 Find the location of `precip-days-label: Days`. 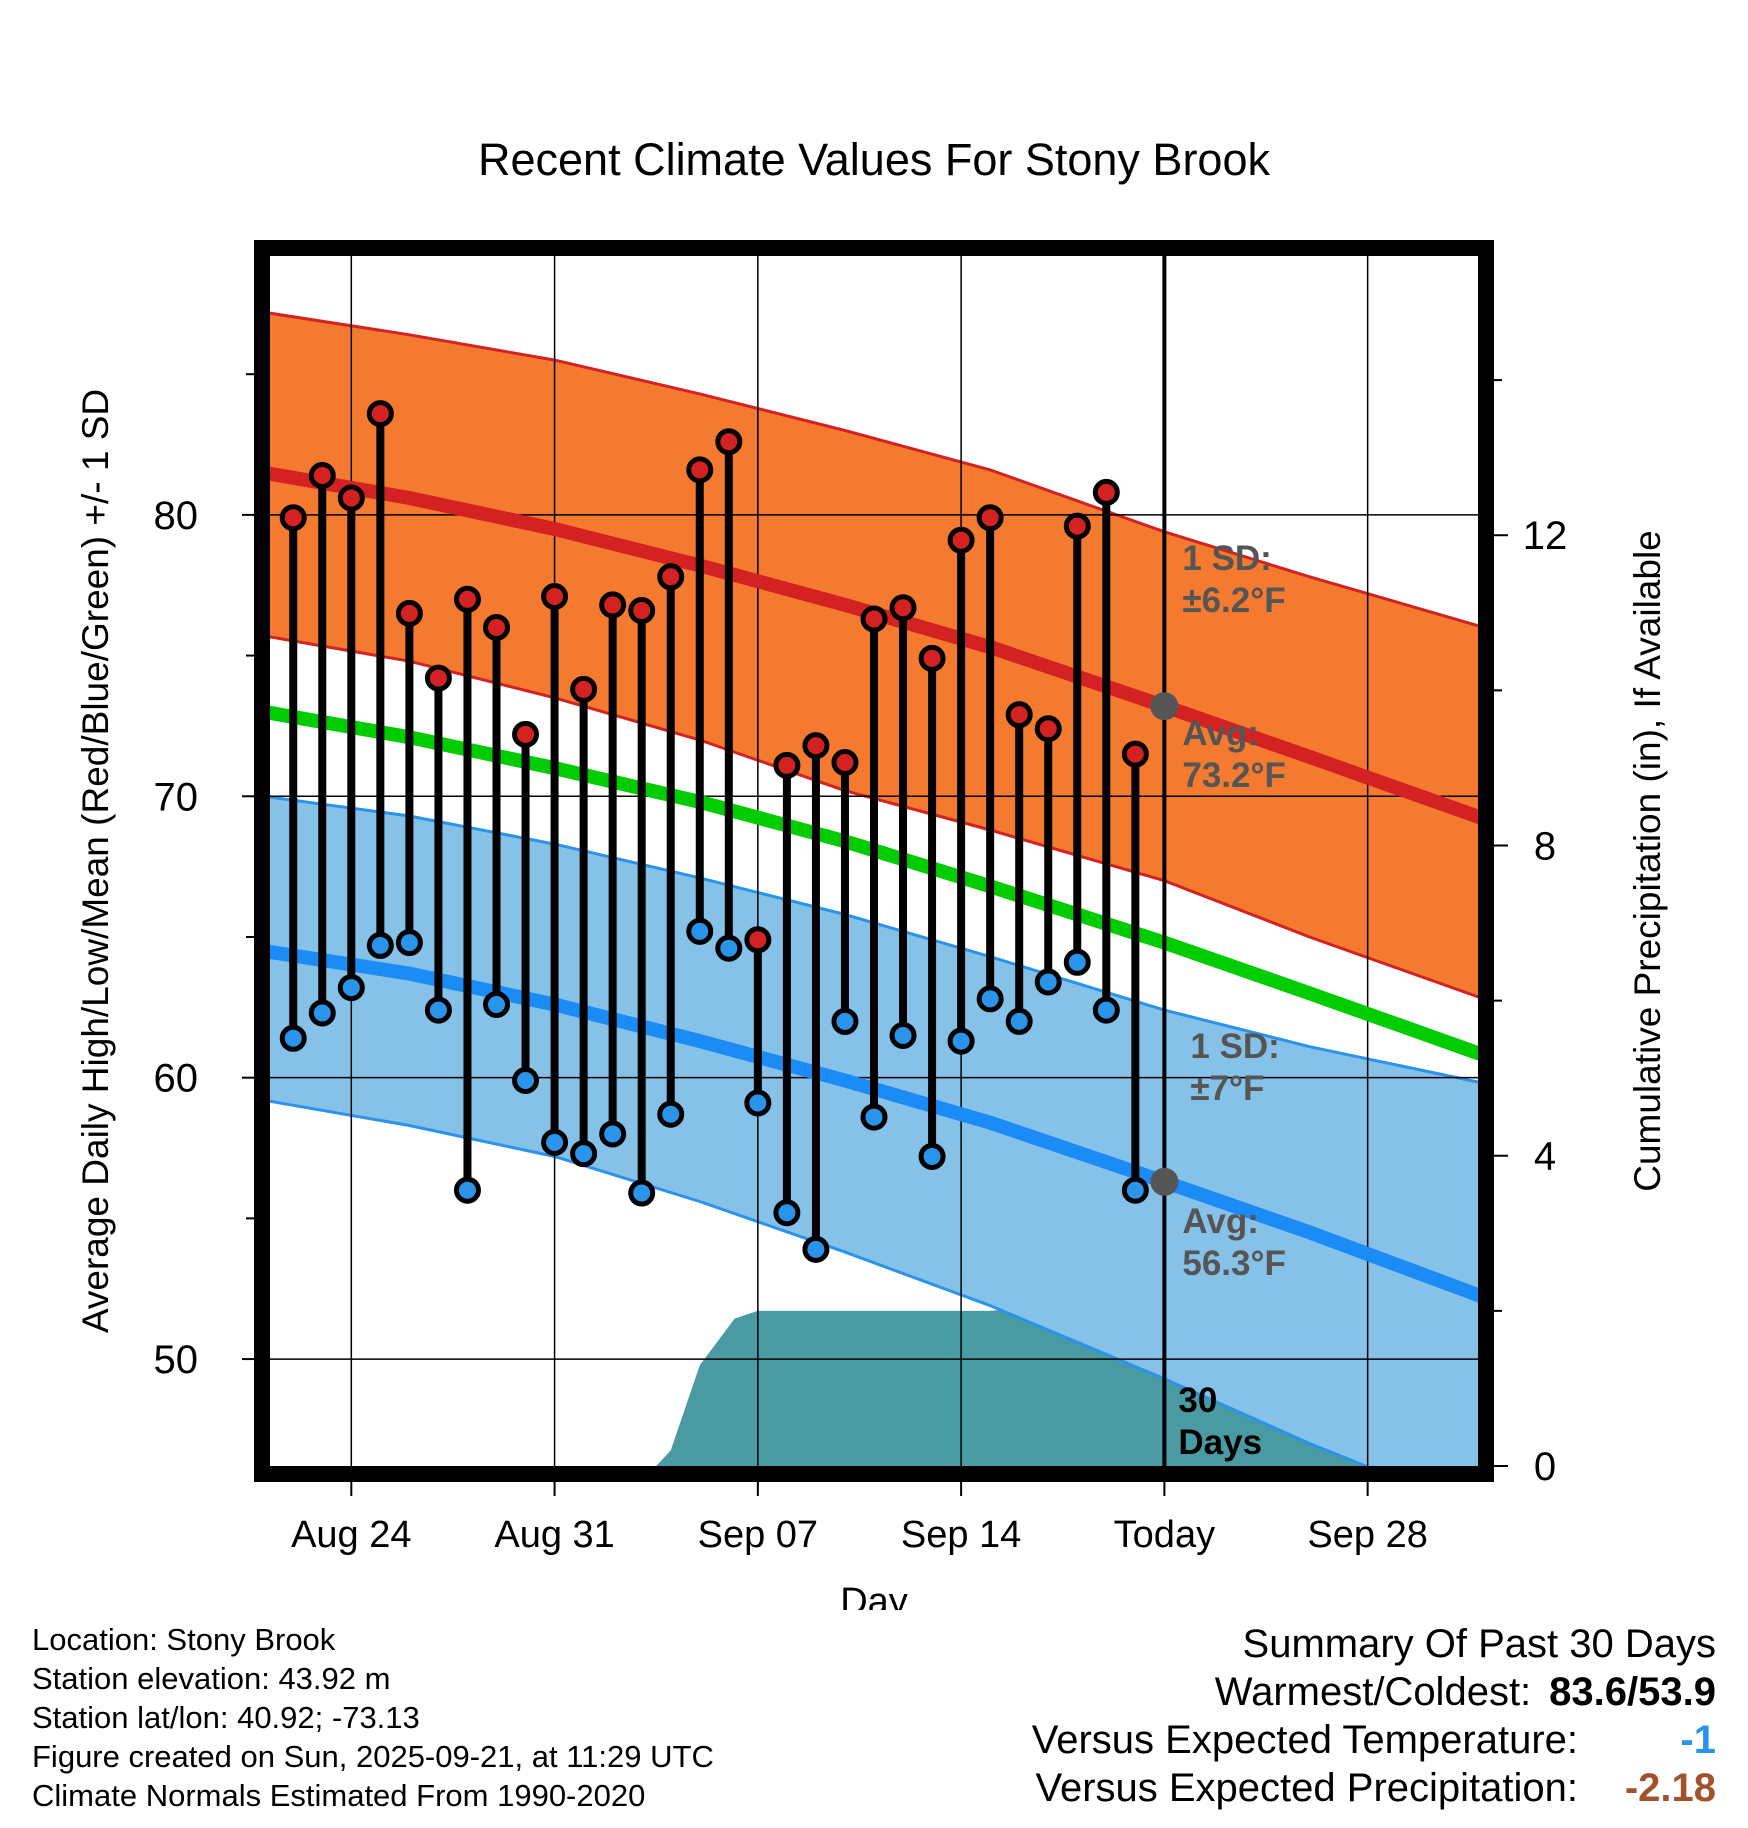

precip-days-label: Days is located at coordinates (1220, 1442).